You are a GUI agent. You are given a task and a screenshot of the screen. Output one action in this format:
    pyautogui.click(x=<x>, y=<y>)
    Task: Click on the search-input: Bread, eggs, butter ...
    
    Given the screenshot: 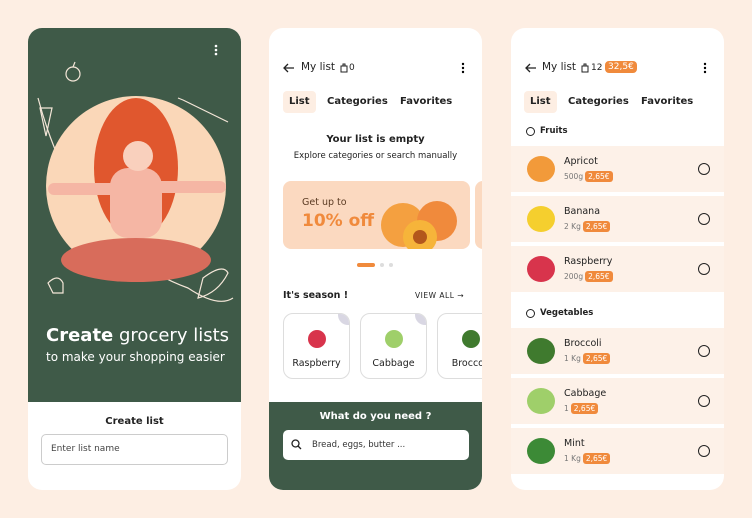 What is the action you would take?
    pyautogui.click(x=376, y=445)
    